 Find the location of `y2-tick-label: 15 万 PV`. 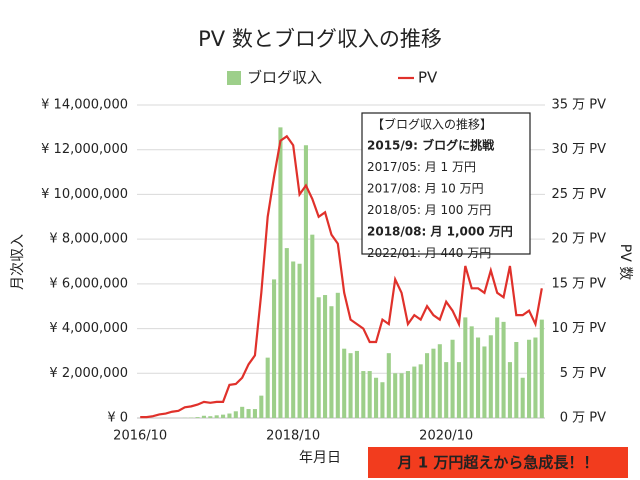

y2-tick-label: 15 万 PV is located at coordinates (578, 283).